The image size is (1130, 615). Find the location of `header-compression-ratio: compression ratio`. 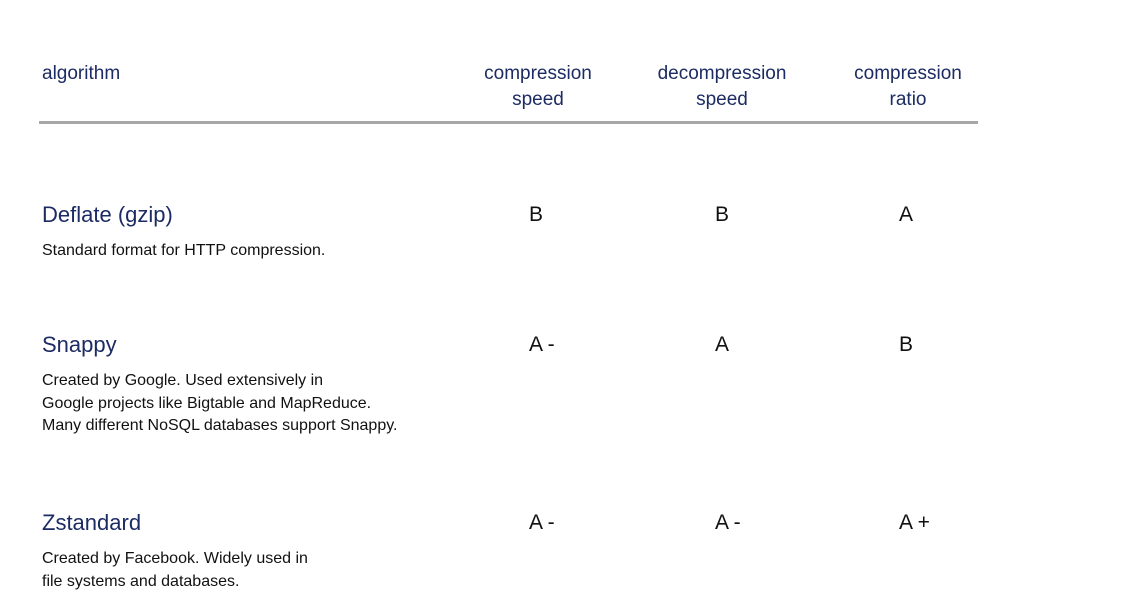

header-compression-ratio: compression ratio is located at coordinates (908, 86).